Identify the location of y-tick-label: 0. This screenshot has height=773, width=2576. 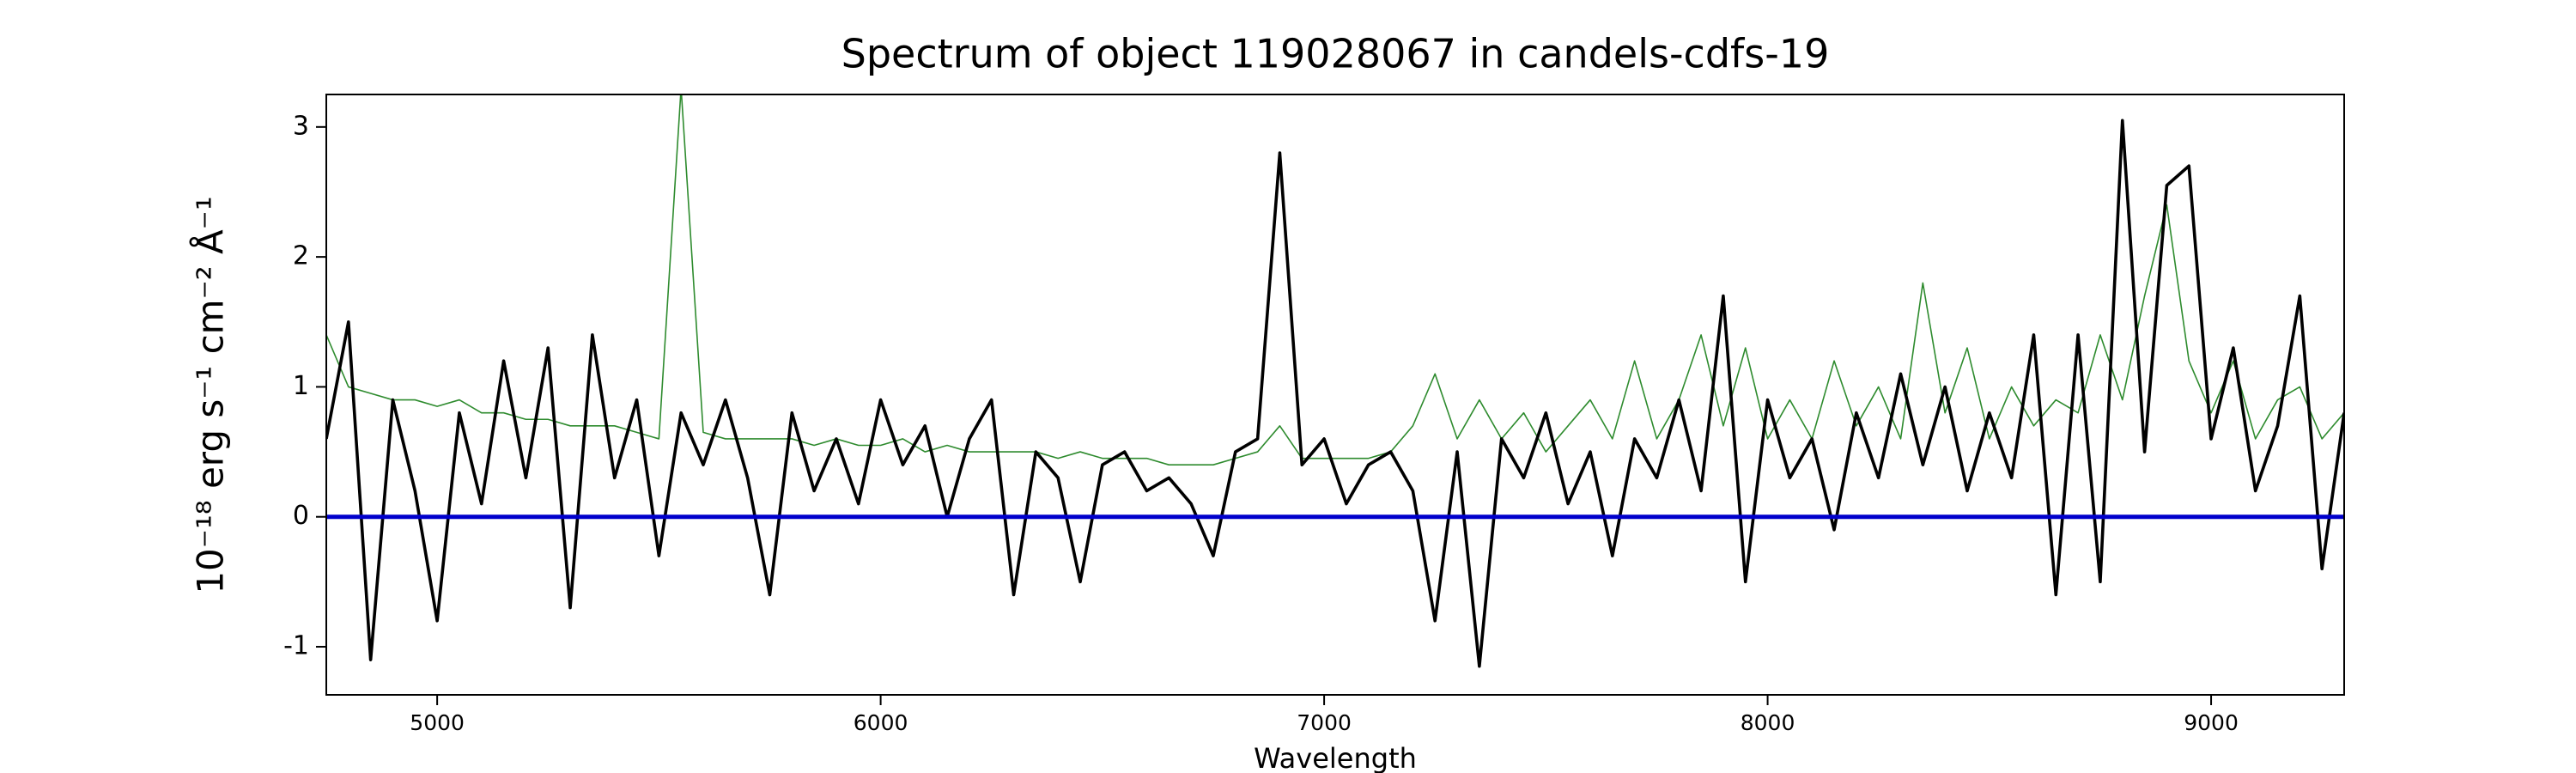
(301, 516).